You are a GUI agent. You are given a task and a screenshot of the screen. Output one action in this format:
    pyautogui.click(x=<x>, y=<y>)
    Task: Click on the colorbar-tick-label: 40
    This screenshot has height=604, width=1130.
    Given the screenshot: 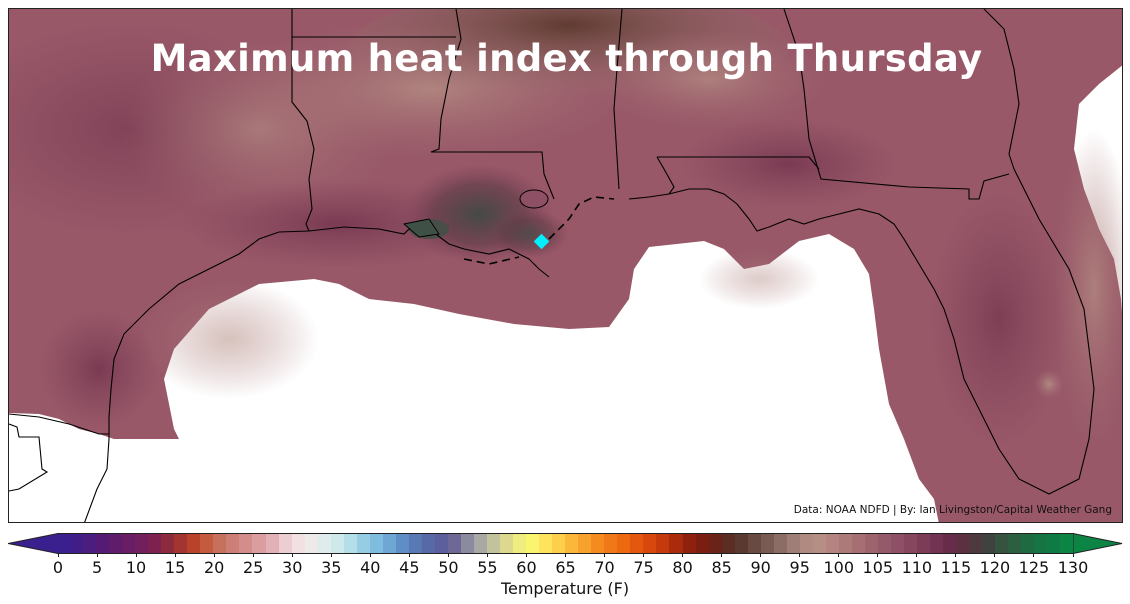 What is the action you would take?
    pyautogui.click(x=370, y=567)
    